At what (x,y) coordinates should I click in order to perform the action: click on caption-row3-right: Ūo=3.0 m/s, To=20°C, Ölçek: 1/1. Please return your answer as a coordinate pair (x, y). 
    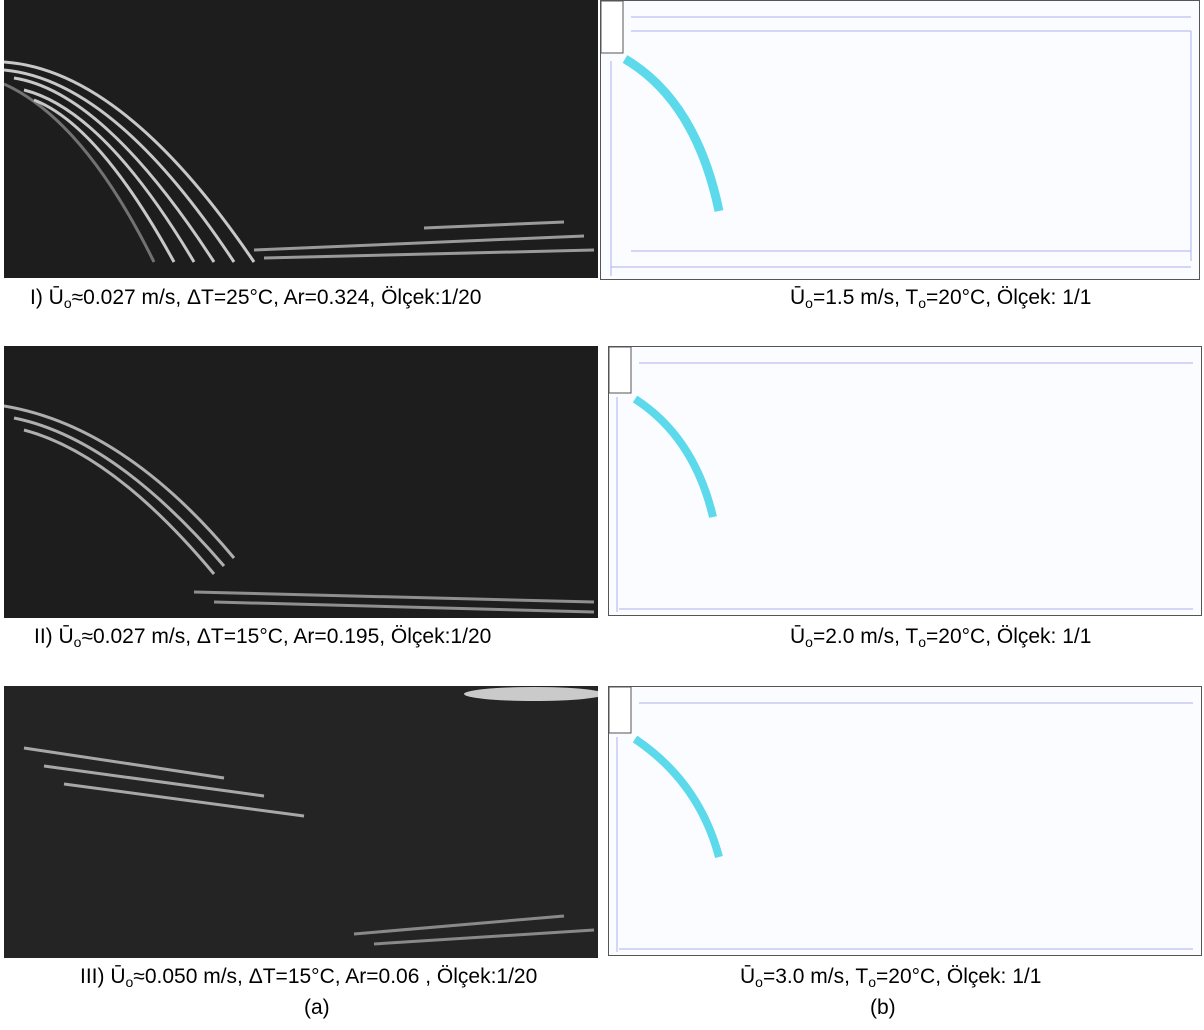
    Looking at the image, I should click on (891, 977).